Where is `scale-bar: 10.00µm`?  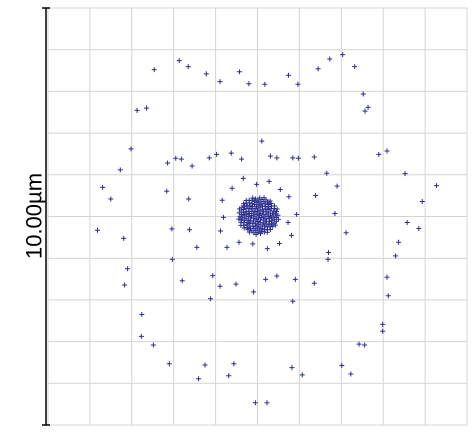
scale-bar: 10.00µm is located at coordinates (36, 216).